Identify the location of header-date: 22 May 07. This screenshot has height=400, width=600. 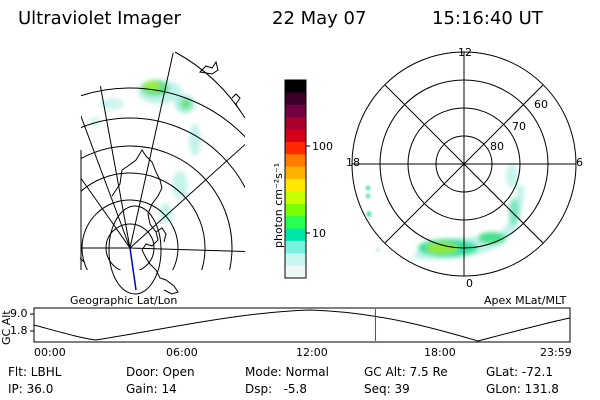
(319, 18).